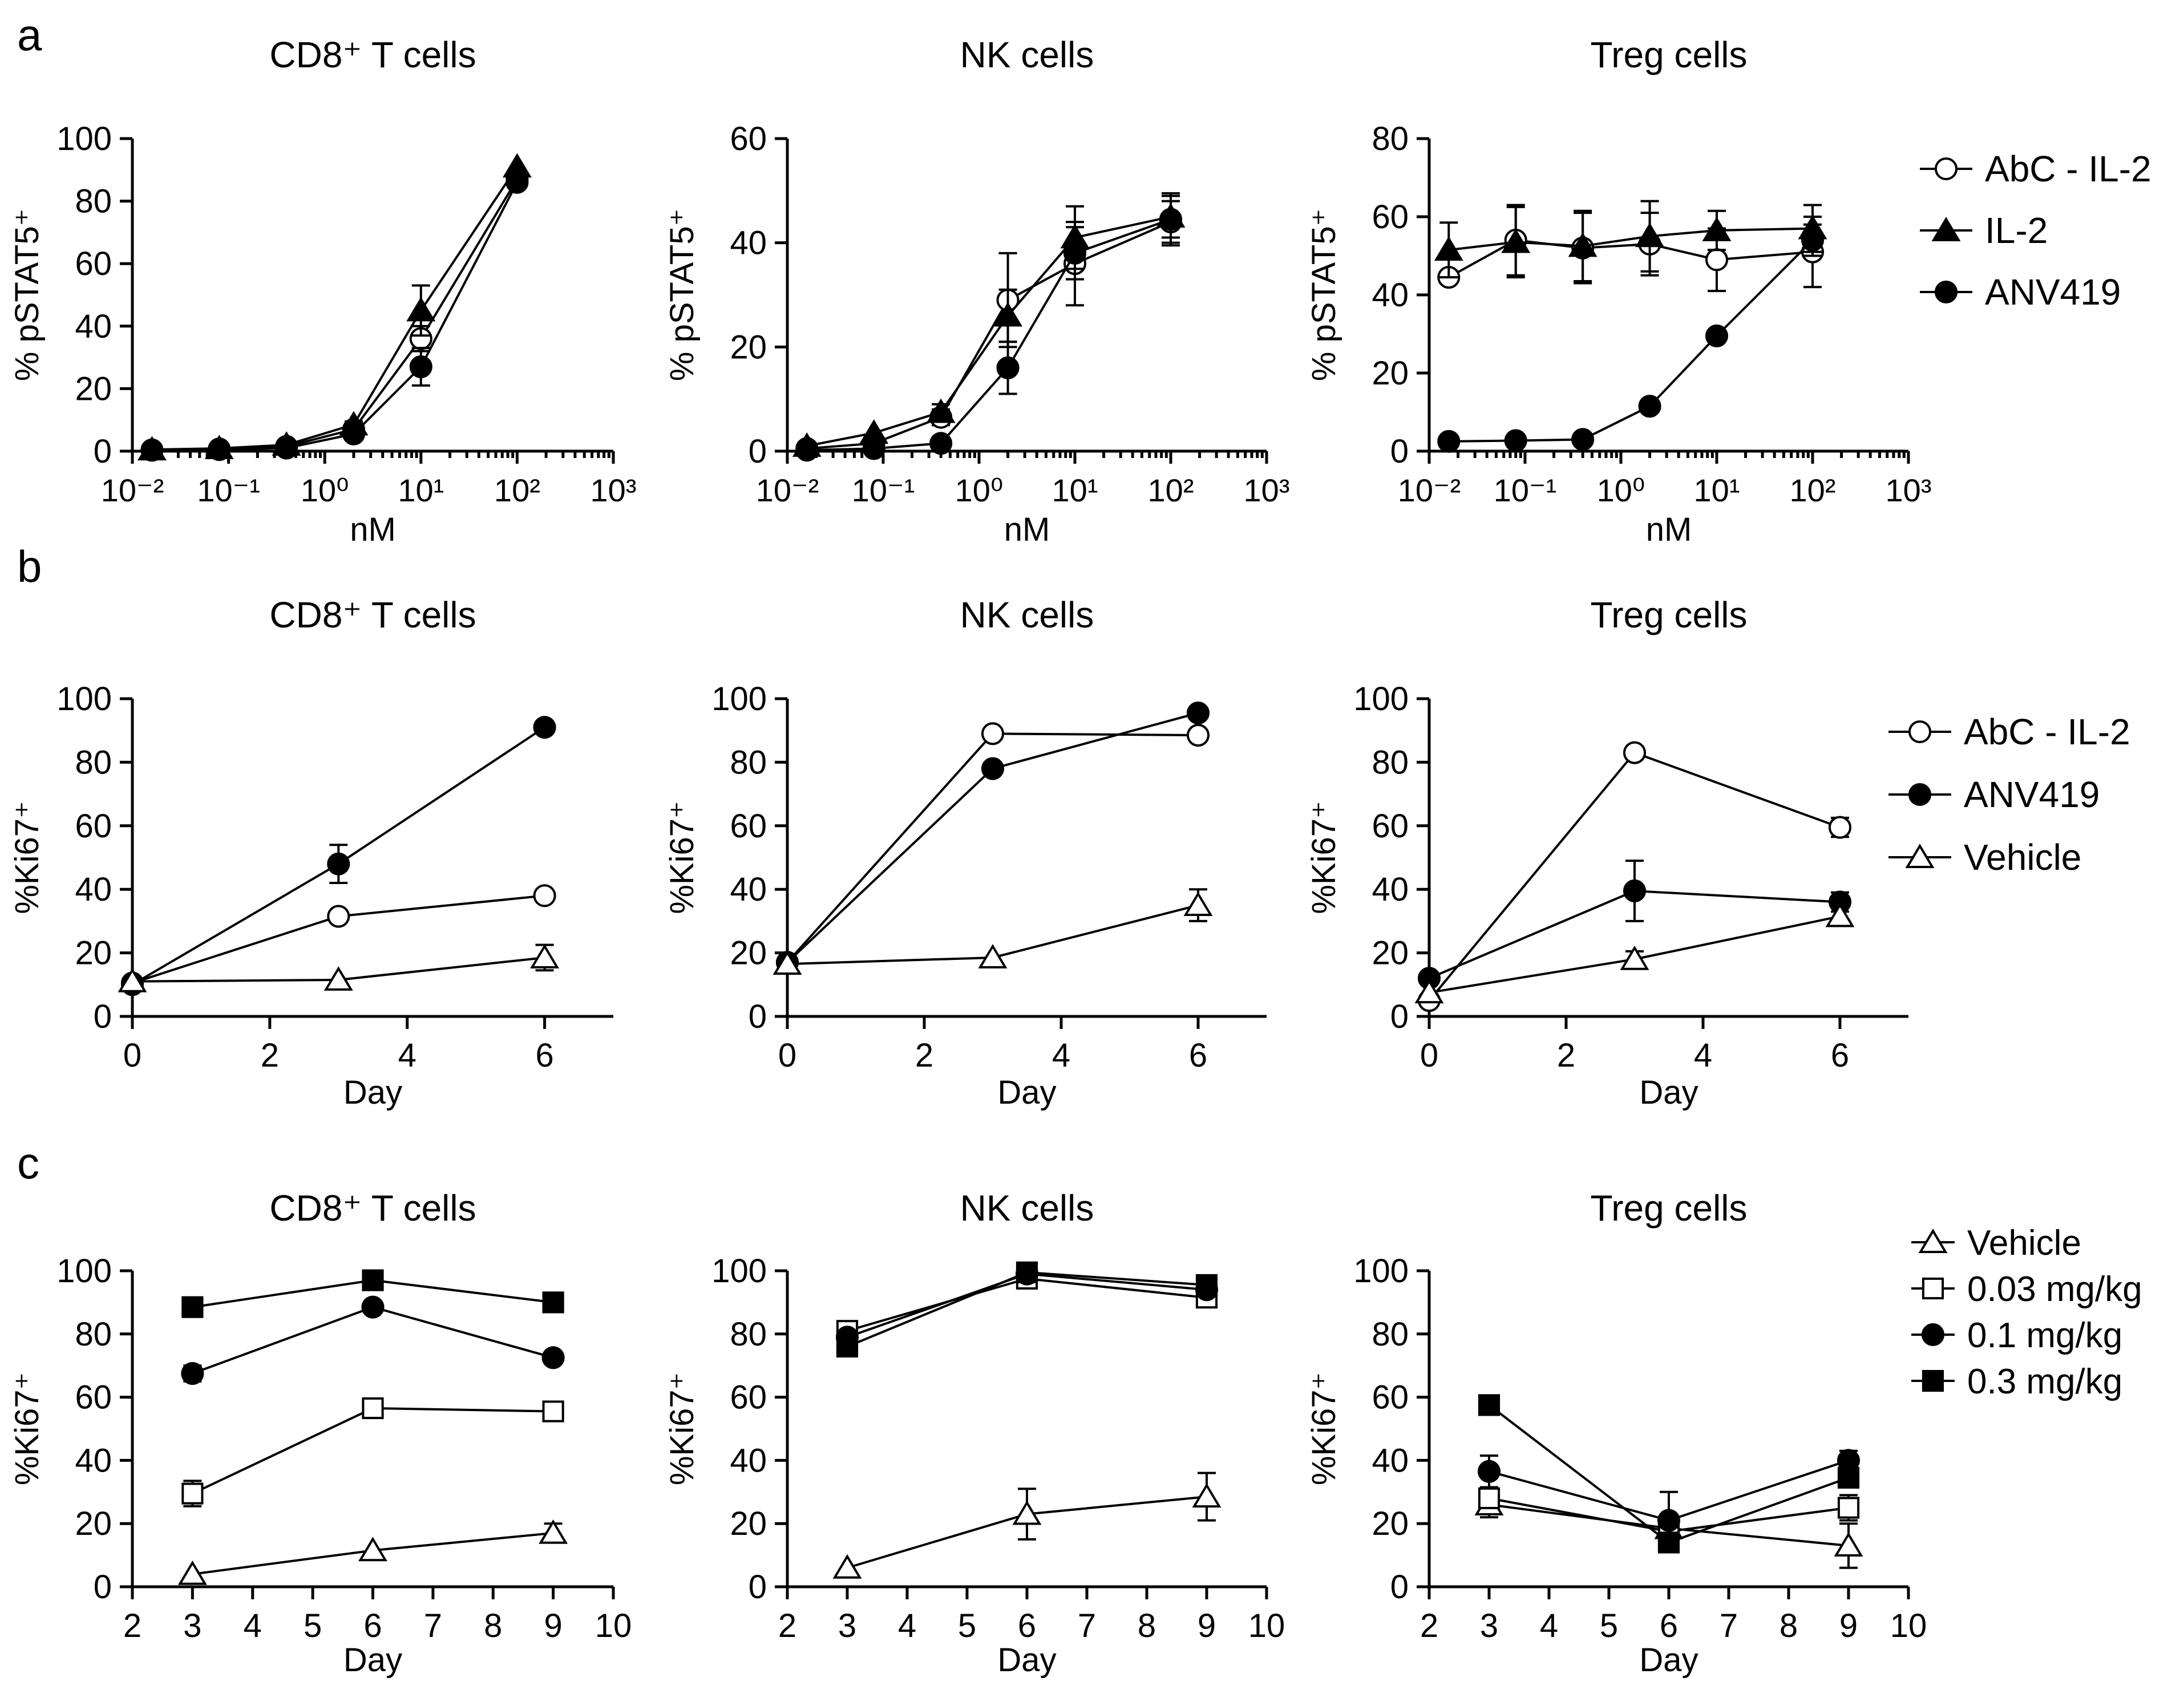 This screenshot has height=1690, width=2184. Describe the element at coordinates (682, 295) in the screenshot. I see `y-axis-label: % pSTAT5⁺` at that location.